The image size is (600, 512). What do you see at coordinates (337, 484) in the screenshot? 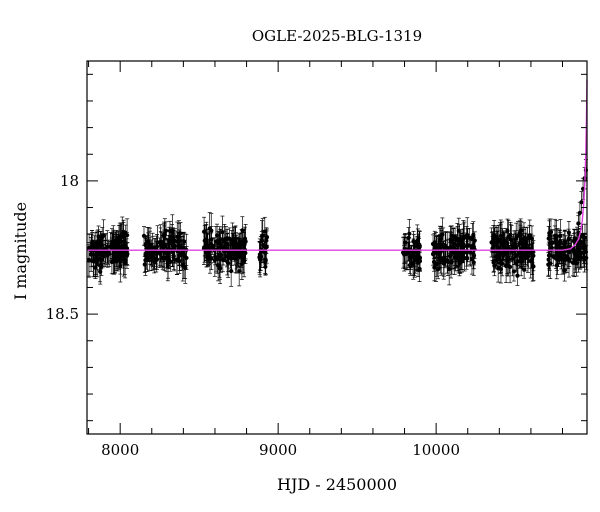
I see `x-axis-label: HJD - 2450000` at bounding box center [337, 484].